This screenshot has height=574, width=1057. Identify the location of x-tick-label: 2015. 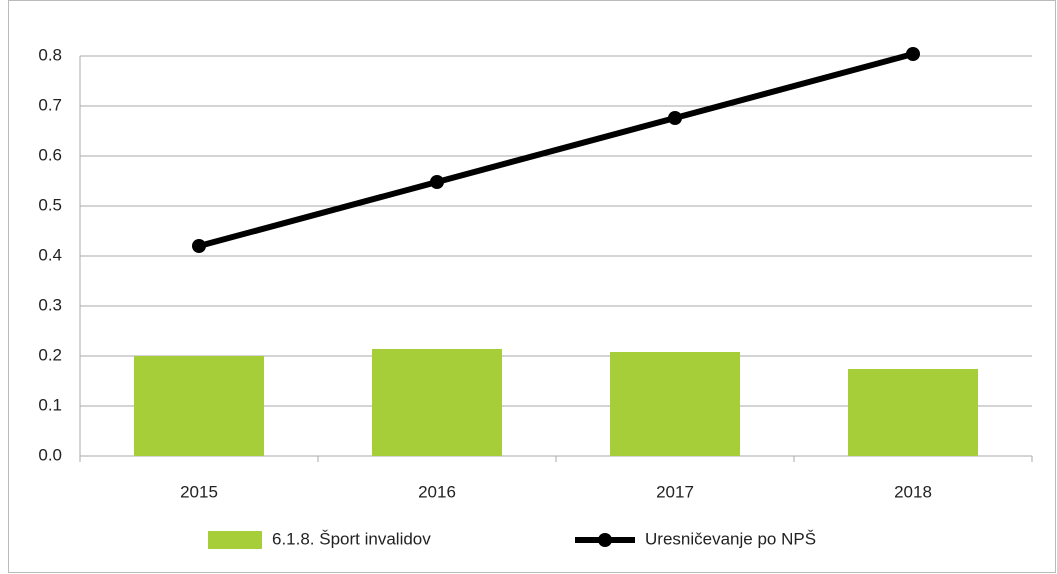
(199, 491).